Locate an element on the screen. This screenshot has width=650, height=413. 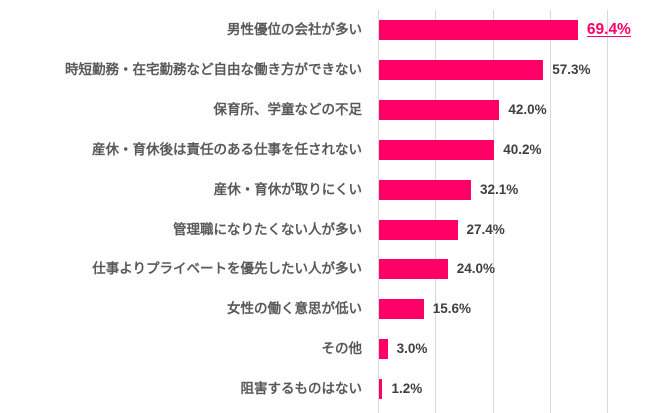
category-label: 産休・育休後は責任のある仕事を任されない is located at coordinates (227, 149).